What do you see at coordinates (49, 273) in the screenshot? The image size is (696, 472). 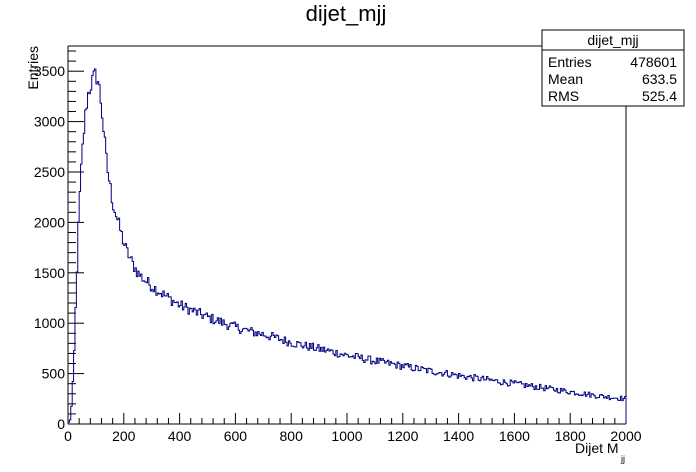 I see `y-tick-label: 1500` at bounding box center [49, 273].